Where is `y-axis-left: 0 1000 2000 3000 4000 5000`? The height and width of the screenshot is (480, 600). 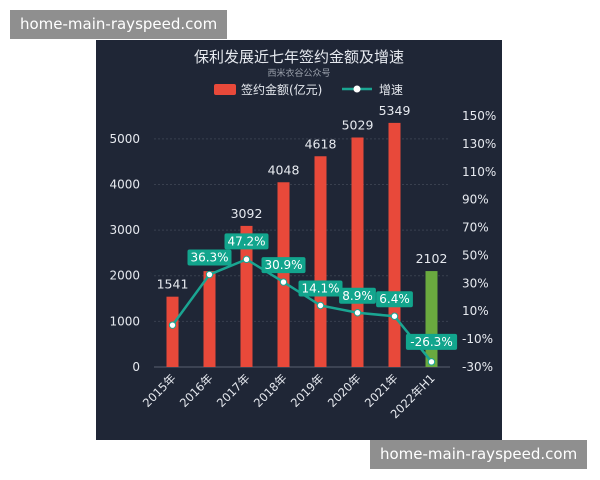
y-axis-left: 0 1000 2000 3000 4000 5000 is located at coordinates (124, 253).